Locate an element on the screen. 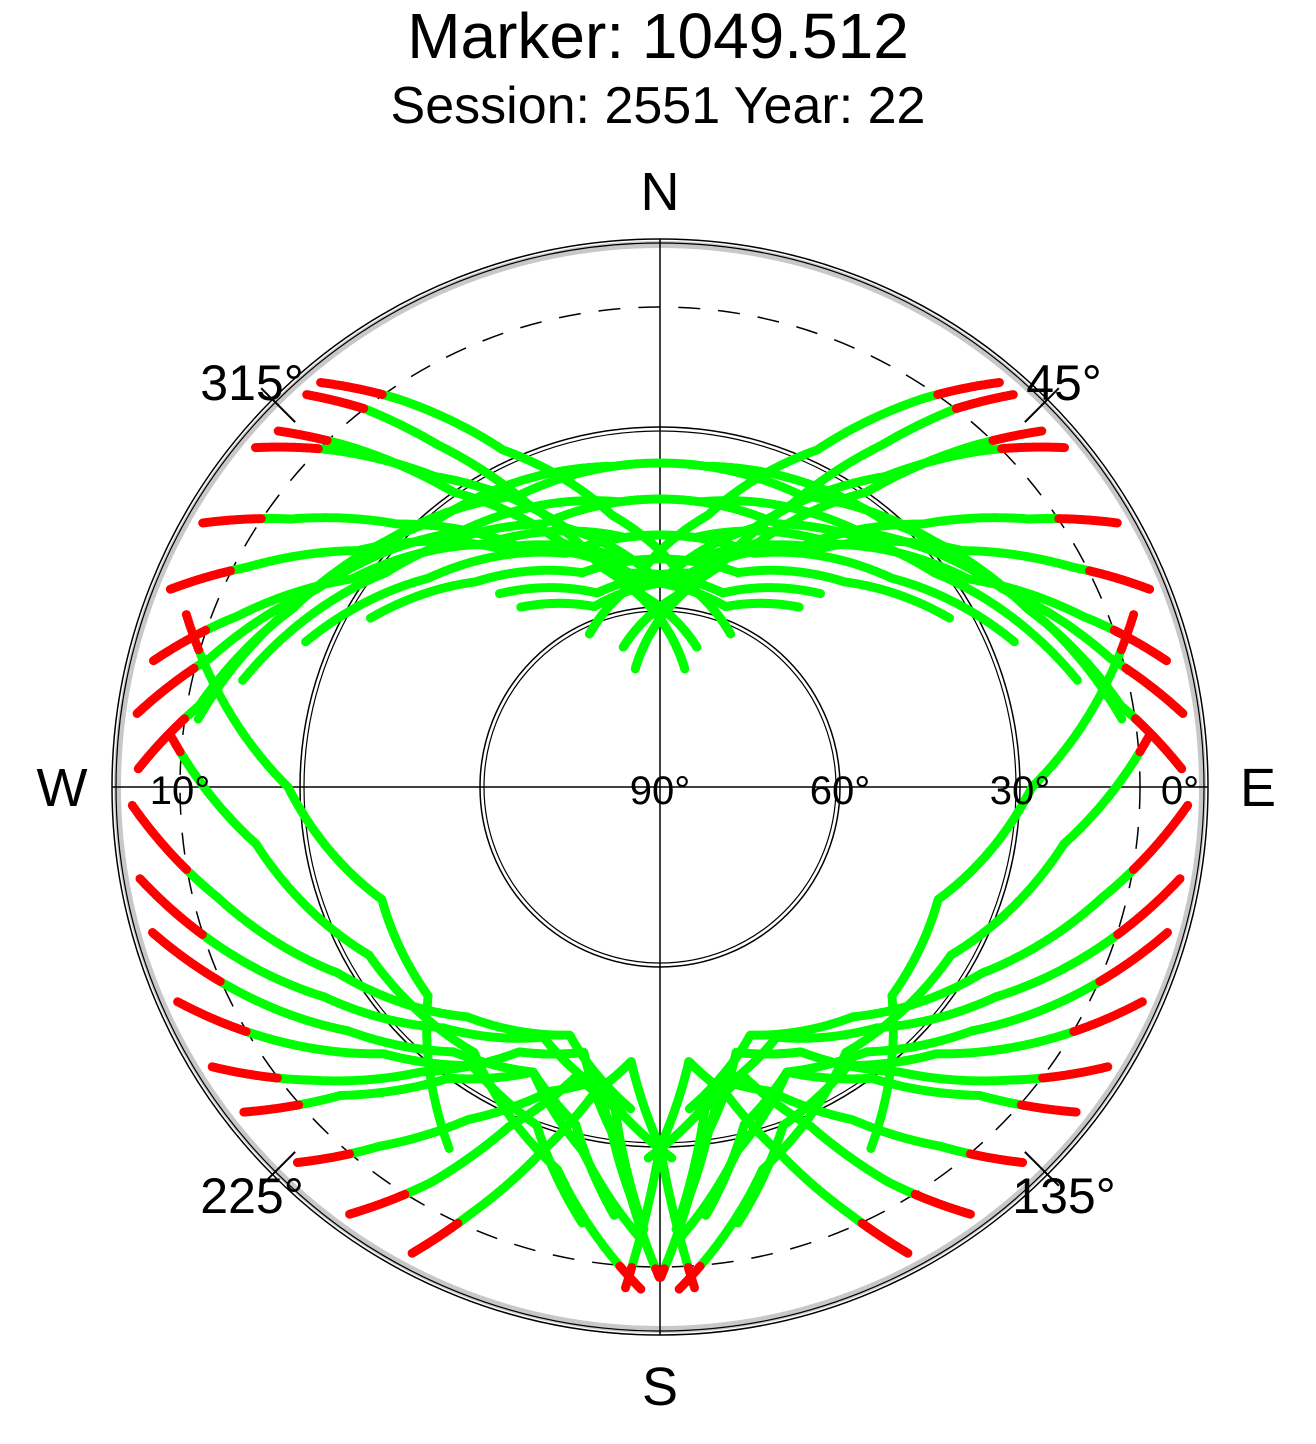 This screenshot has width=1316, height=1444. chart-subtitle: Session: 2551 Year: 22 is located at coordinates (658, 106).